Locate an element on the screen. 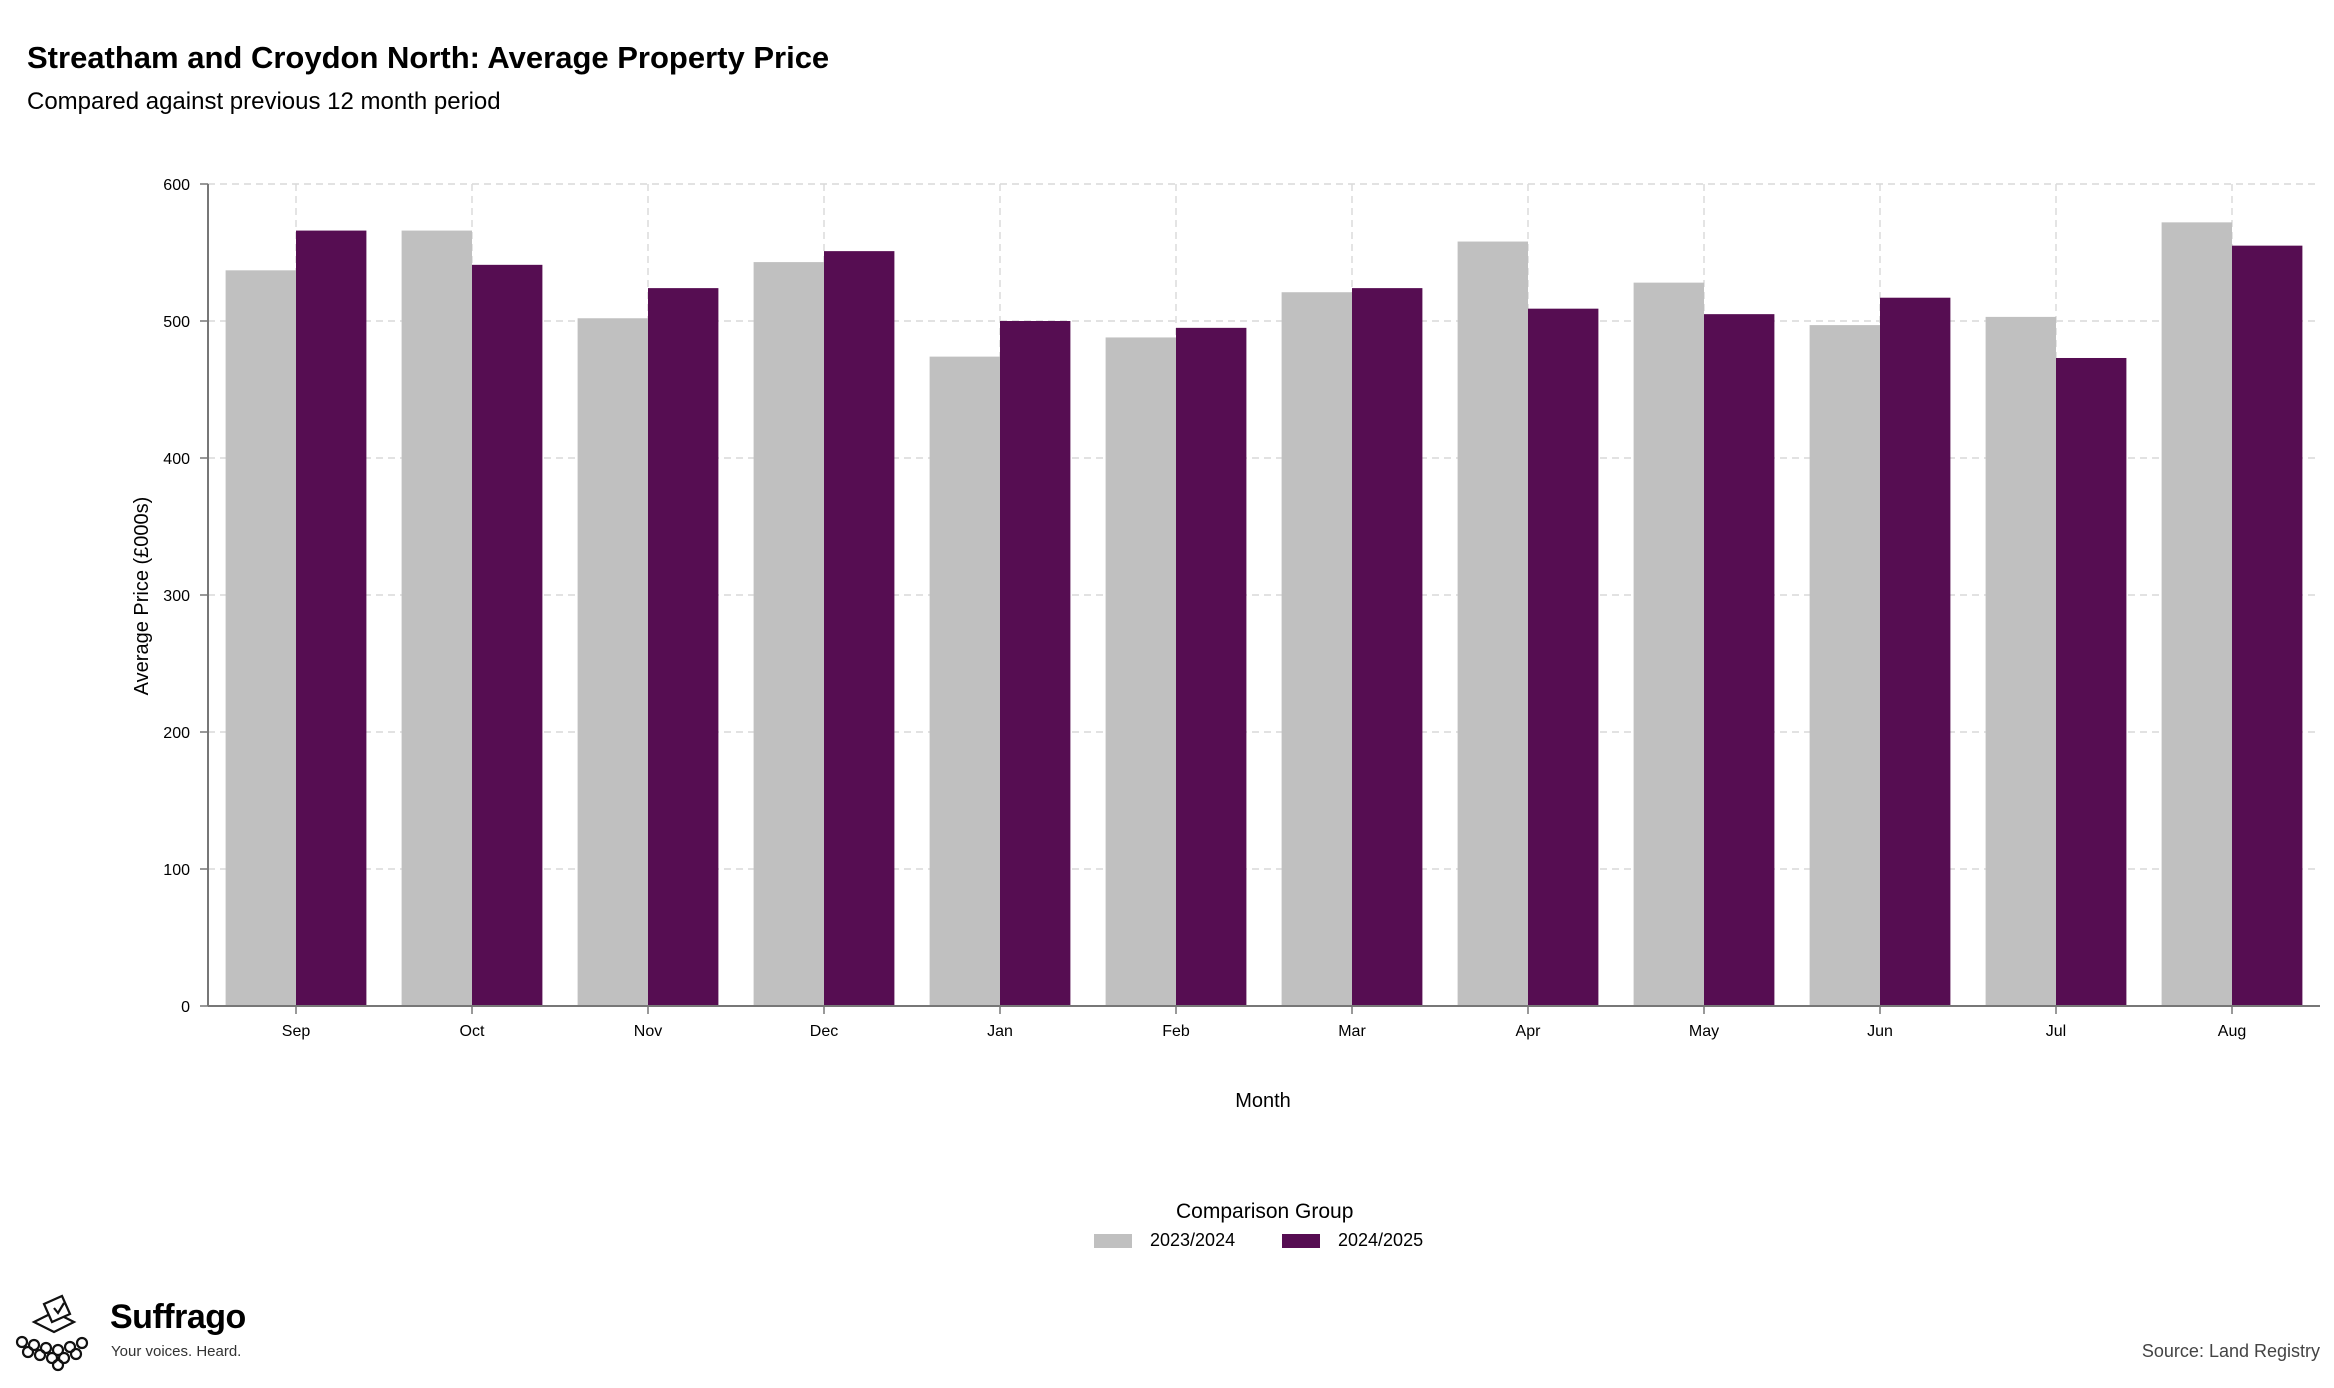  bar-2023-2024-Aug is located at coordinates (2196, 614).